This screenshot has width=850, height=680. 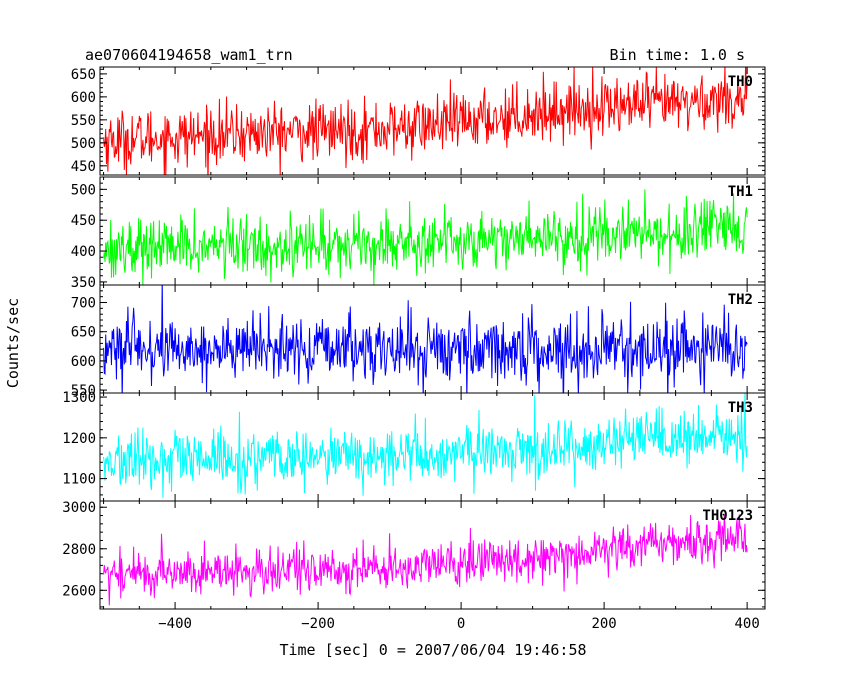 I want to click on y-axis-label: Counts/sec, so click(x=13, y=343).